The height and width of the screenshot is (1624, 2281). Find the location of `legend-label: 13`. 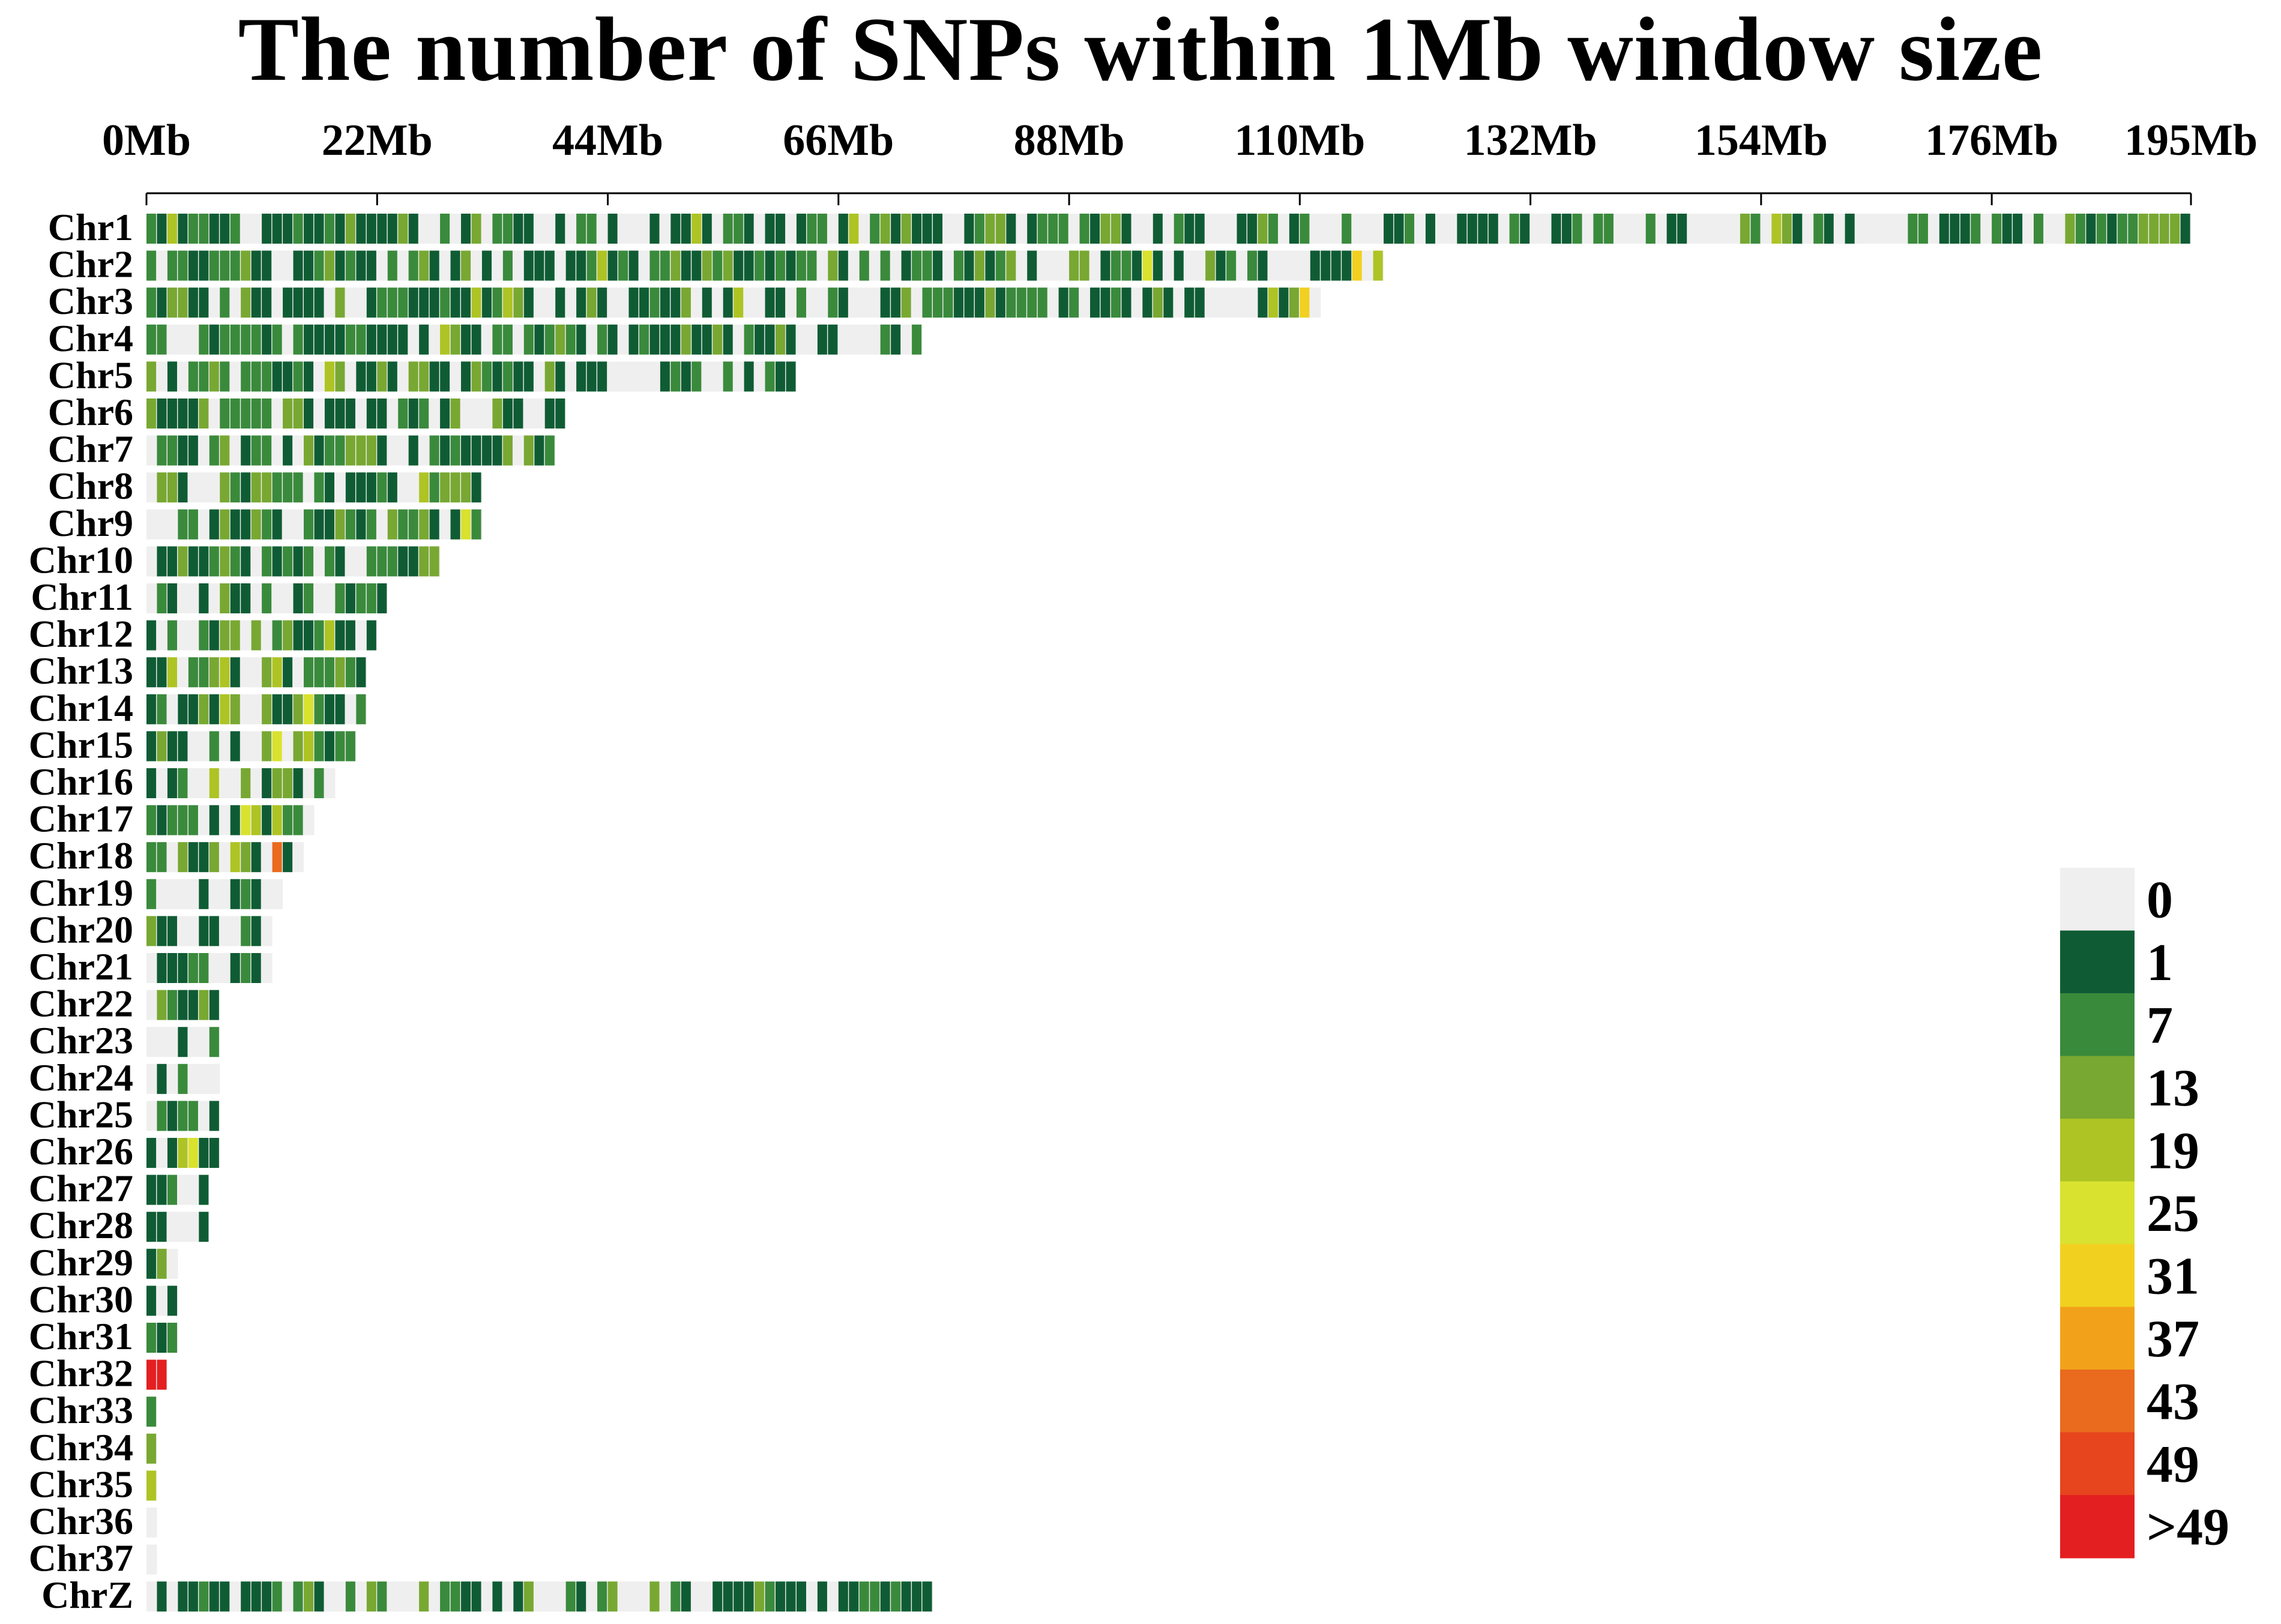

legend-label: 13 is located at coordinates (2173, 1088).